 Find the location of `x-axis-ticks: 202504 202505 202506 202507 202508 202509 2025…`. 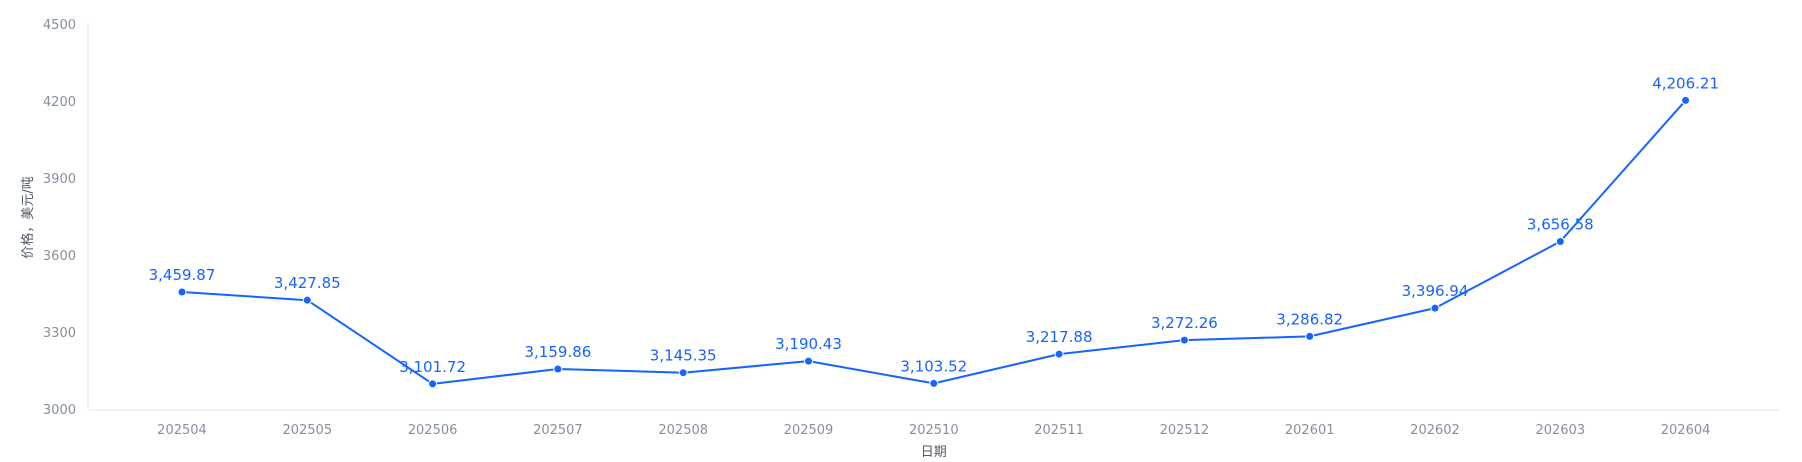

x-axis-ticks: 202504 202505 202506 202507 202508 202509 2025… is located at coordinates (933, 430).